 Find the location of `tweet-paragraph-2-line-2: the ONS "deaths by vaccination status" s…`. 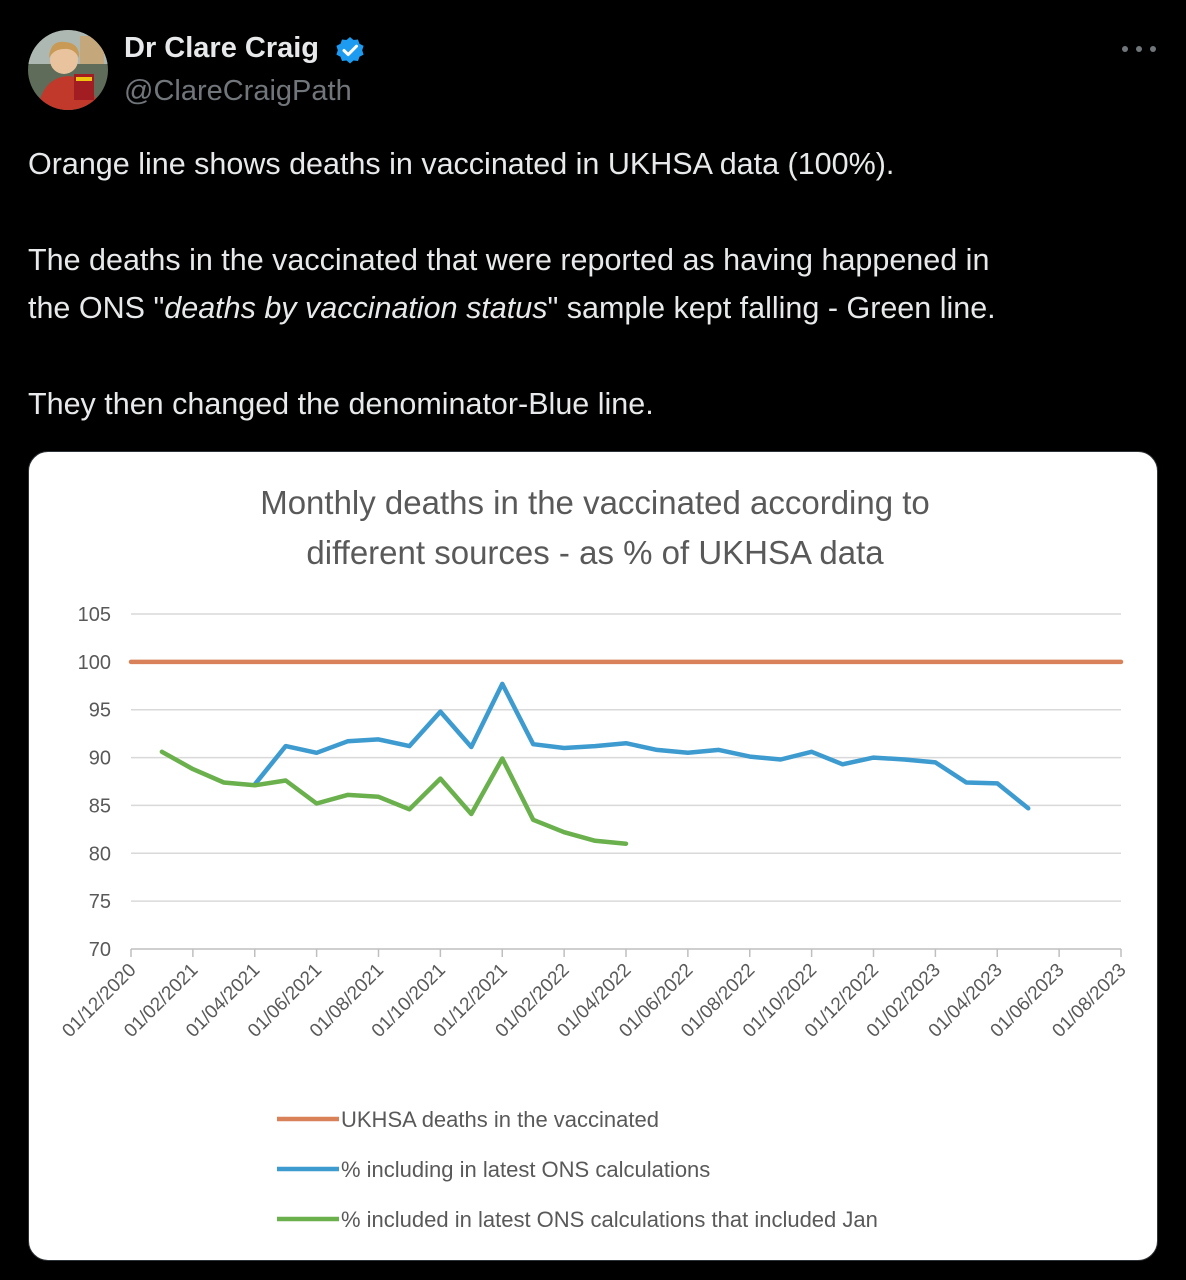

tweet-paragraph-2-line-2: the ONS "deaths by vaccination status" s… is located at coordinates (593, 308).